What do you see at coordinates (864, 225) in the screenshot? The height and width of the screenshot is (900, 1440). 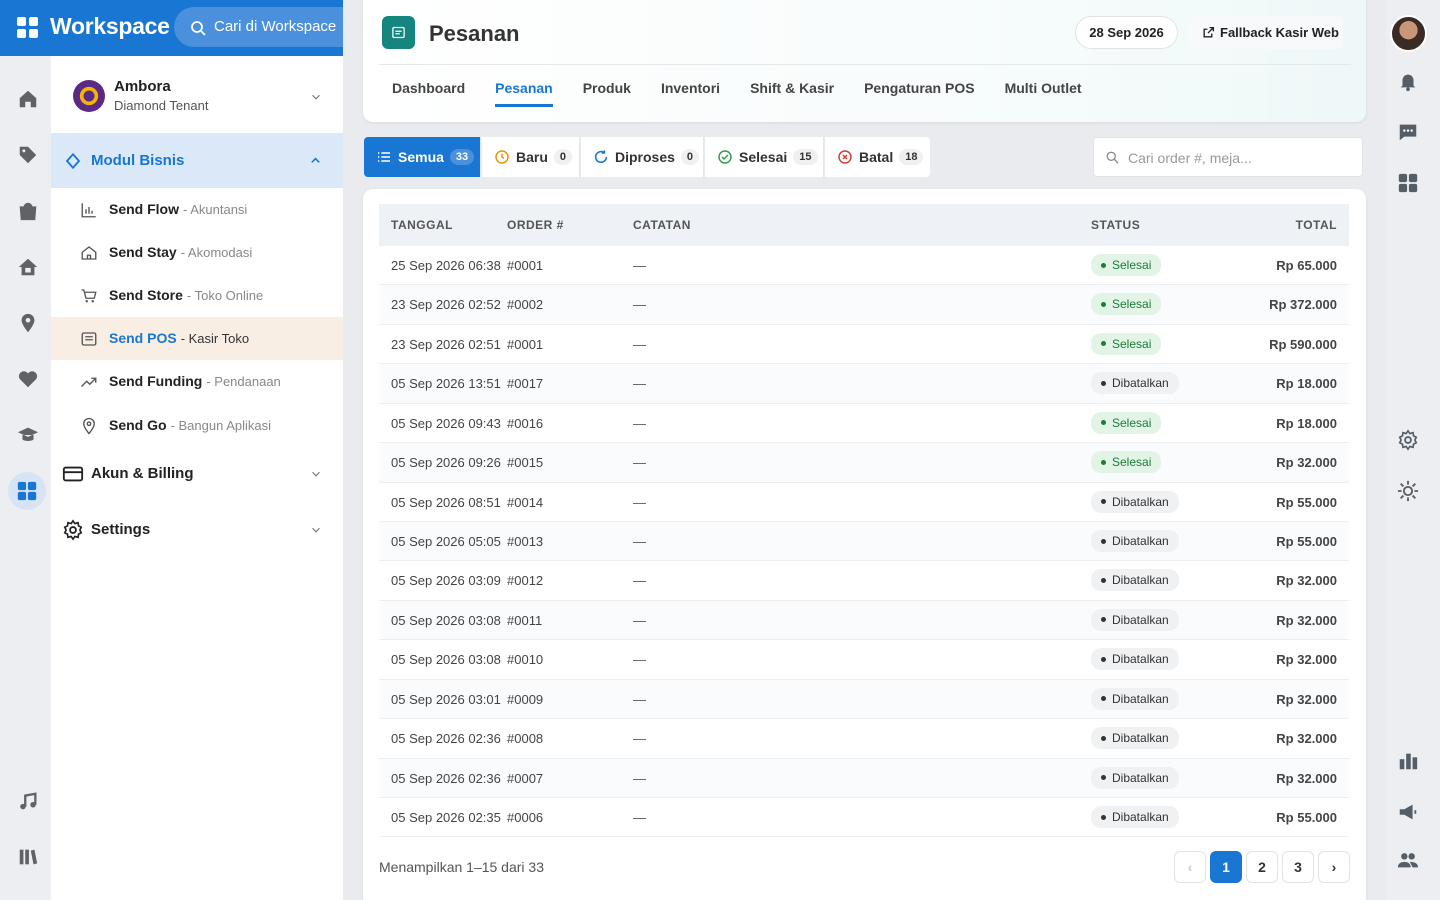 I see `table-header: TANGGAL ORDER # CATATAN STATUS TOTAL` at bounding box center [864, 225].